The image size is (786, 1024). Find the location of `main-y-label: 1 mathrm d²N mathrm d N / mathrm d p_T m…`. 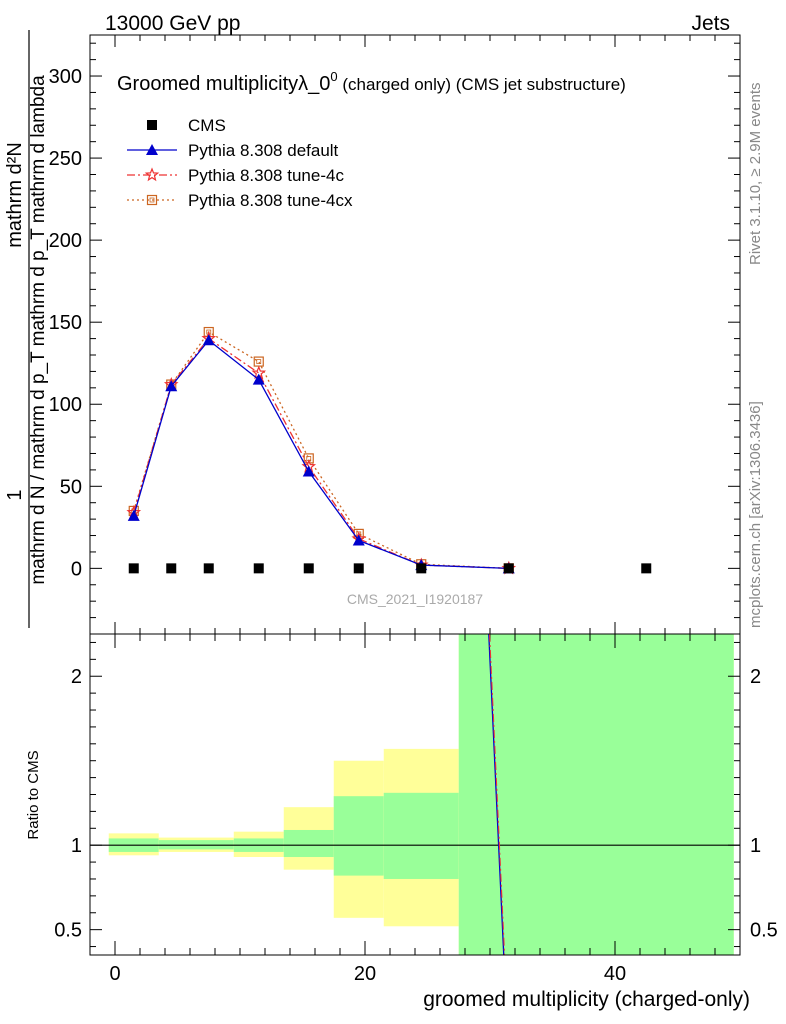

main-y-label: 1 mathrm d²N mathrm d N / mathrm d p_T m… is located at coordinates (26, 329).